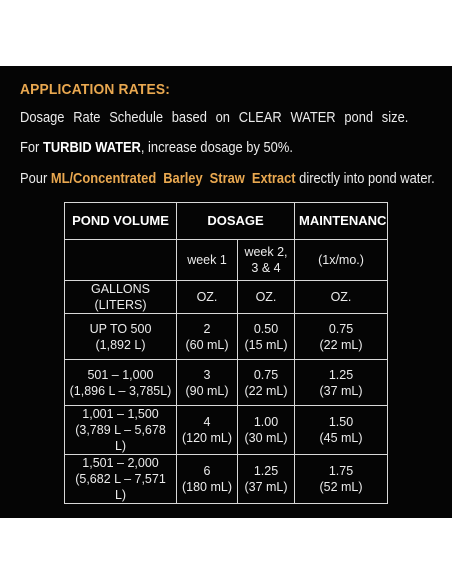  What do you see at coordinates (341, 390) in the screenshot?
I see `maint-ml: (37 mL)` at bounding box center [341, 390].